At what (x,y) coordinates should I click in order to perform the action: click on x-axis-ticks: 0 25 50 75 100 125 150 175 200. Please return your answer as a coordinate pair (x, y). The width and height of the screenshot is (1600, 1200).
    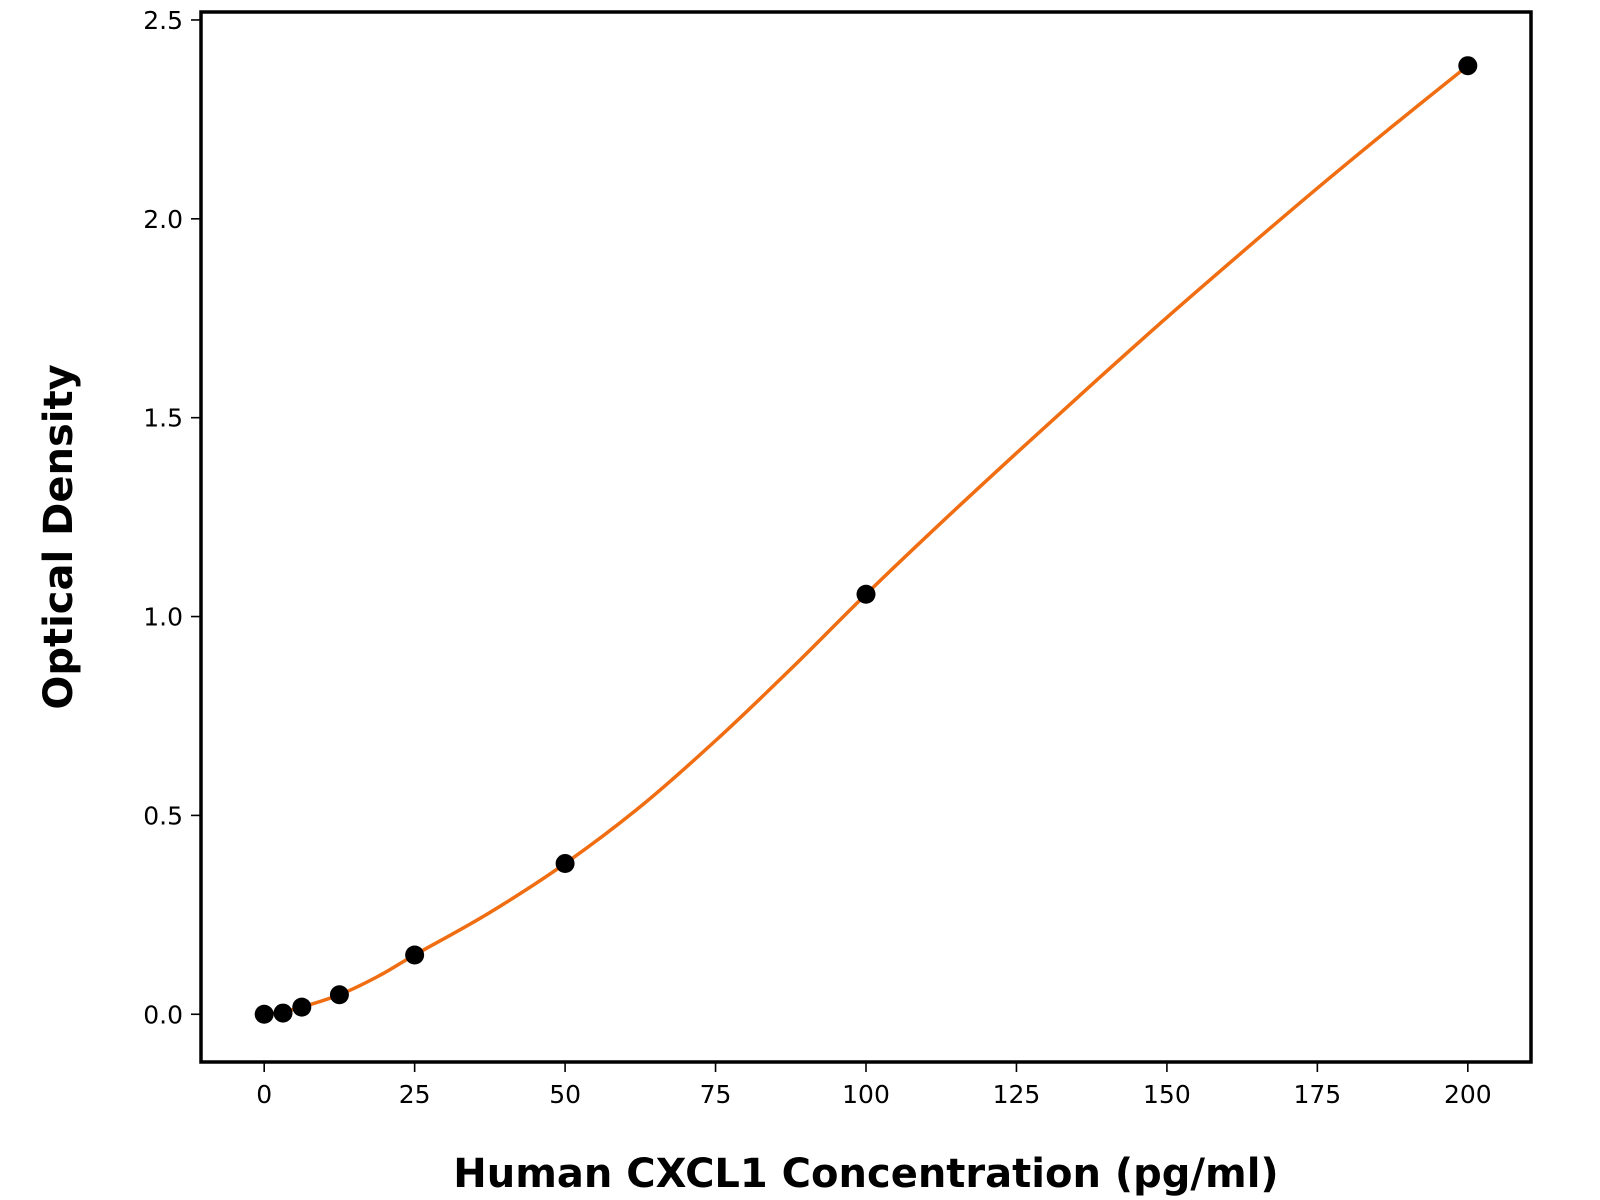
    Looking at the image, I should click on (874, 1085).